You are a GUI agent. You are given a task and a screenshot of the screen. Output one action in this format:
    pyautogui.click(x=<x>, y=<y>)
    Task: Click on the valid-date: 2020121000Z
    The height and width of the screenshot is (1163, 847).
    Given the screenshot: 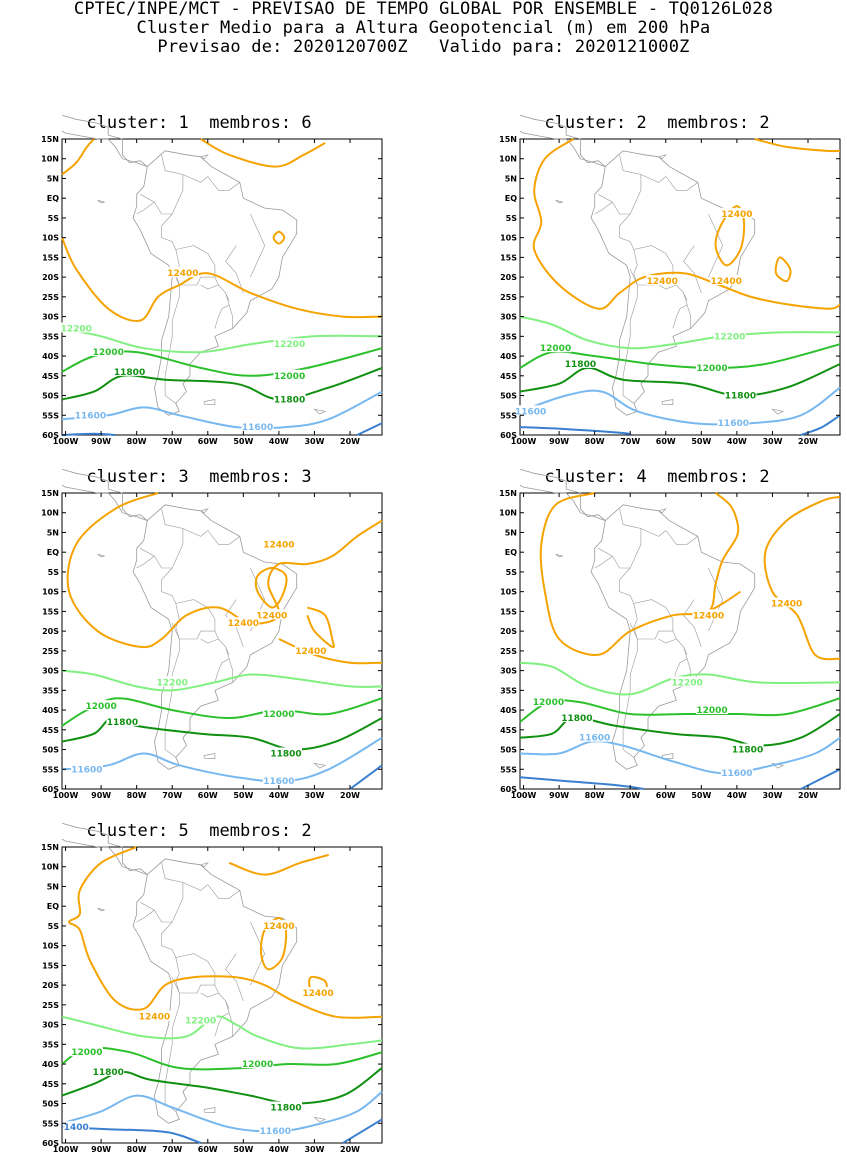 What is the action you would take?
    pyautogui.click(x=632, y=47)
    